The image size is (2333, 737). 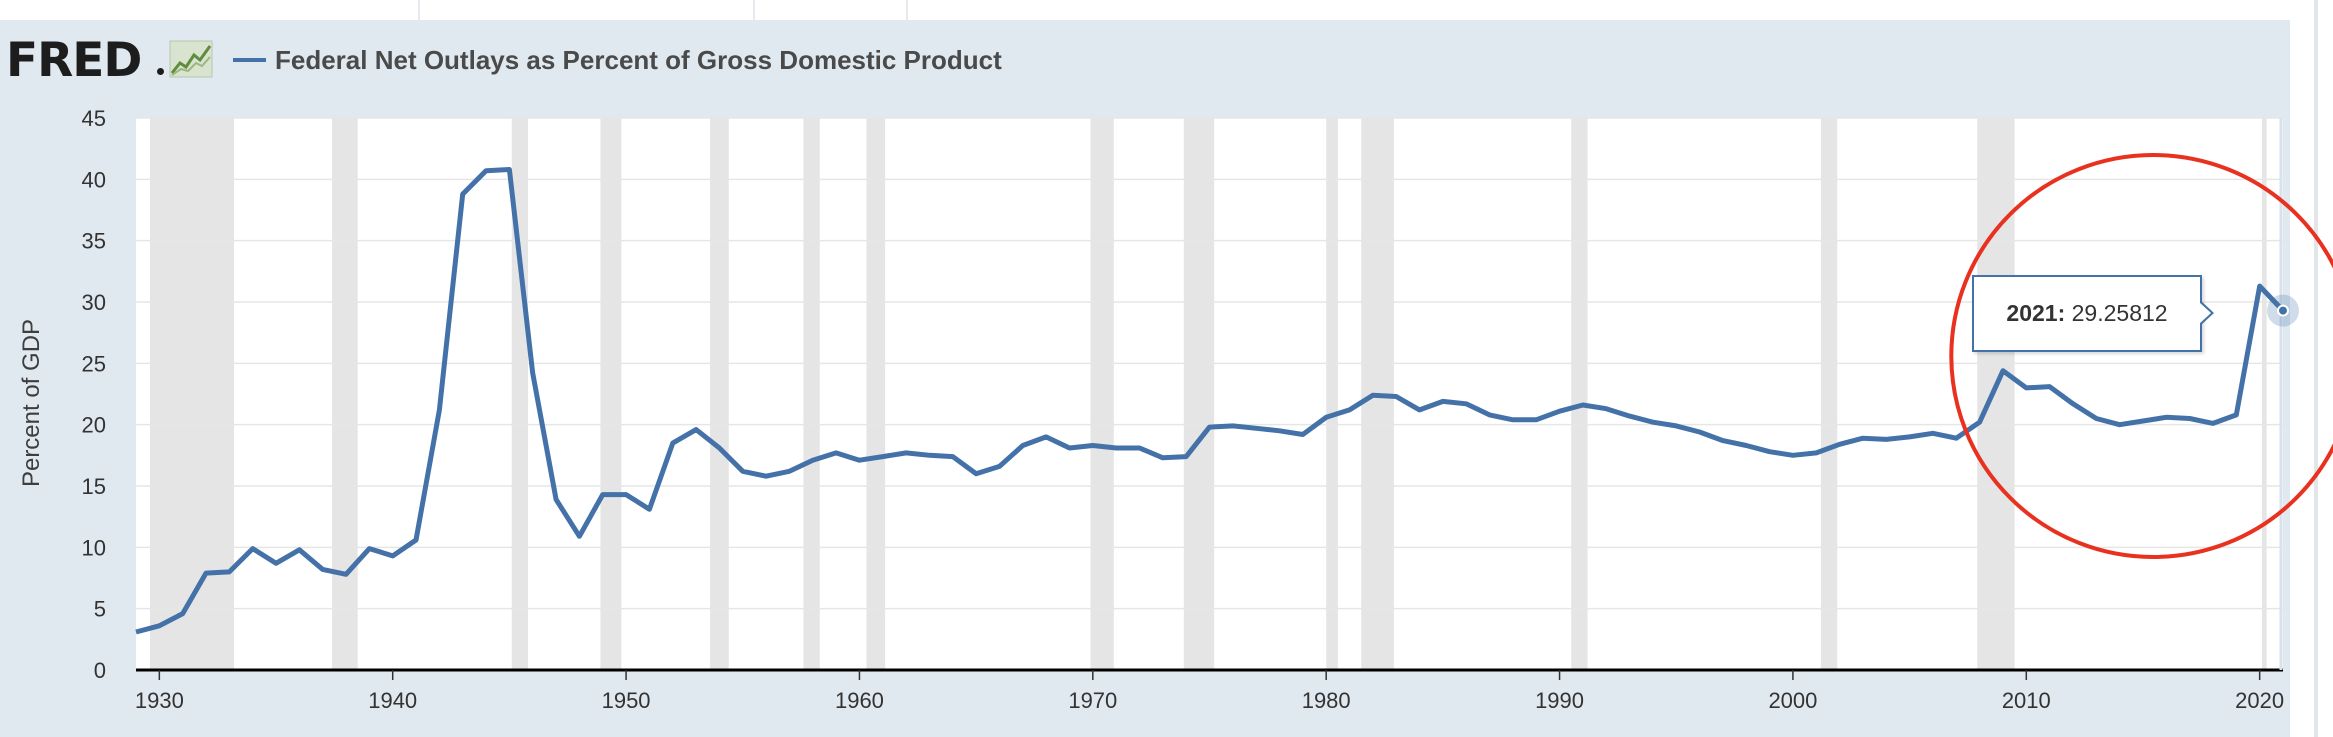 What do you see at coordinates (2316, 368) in the screenshot?
I see `scrollbar` at bounding box center [2316, 368].